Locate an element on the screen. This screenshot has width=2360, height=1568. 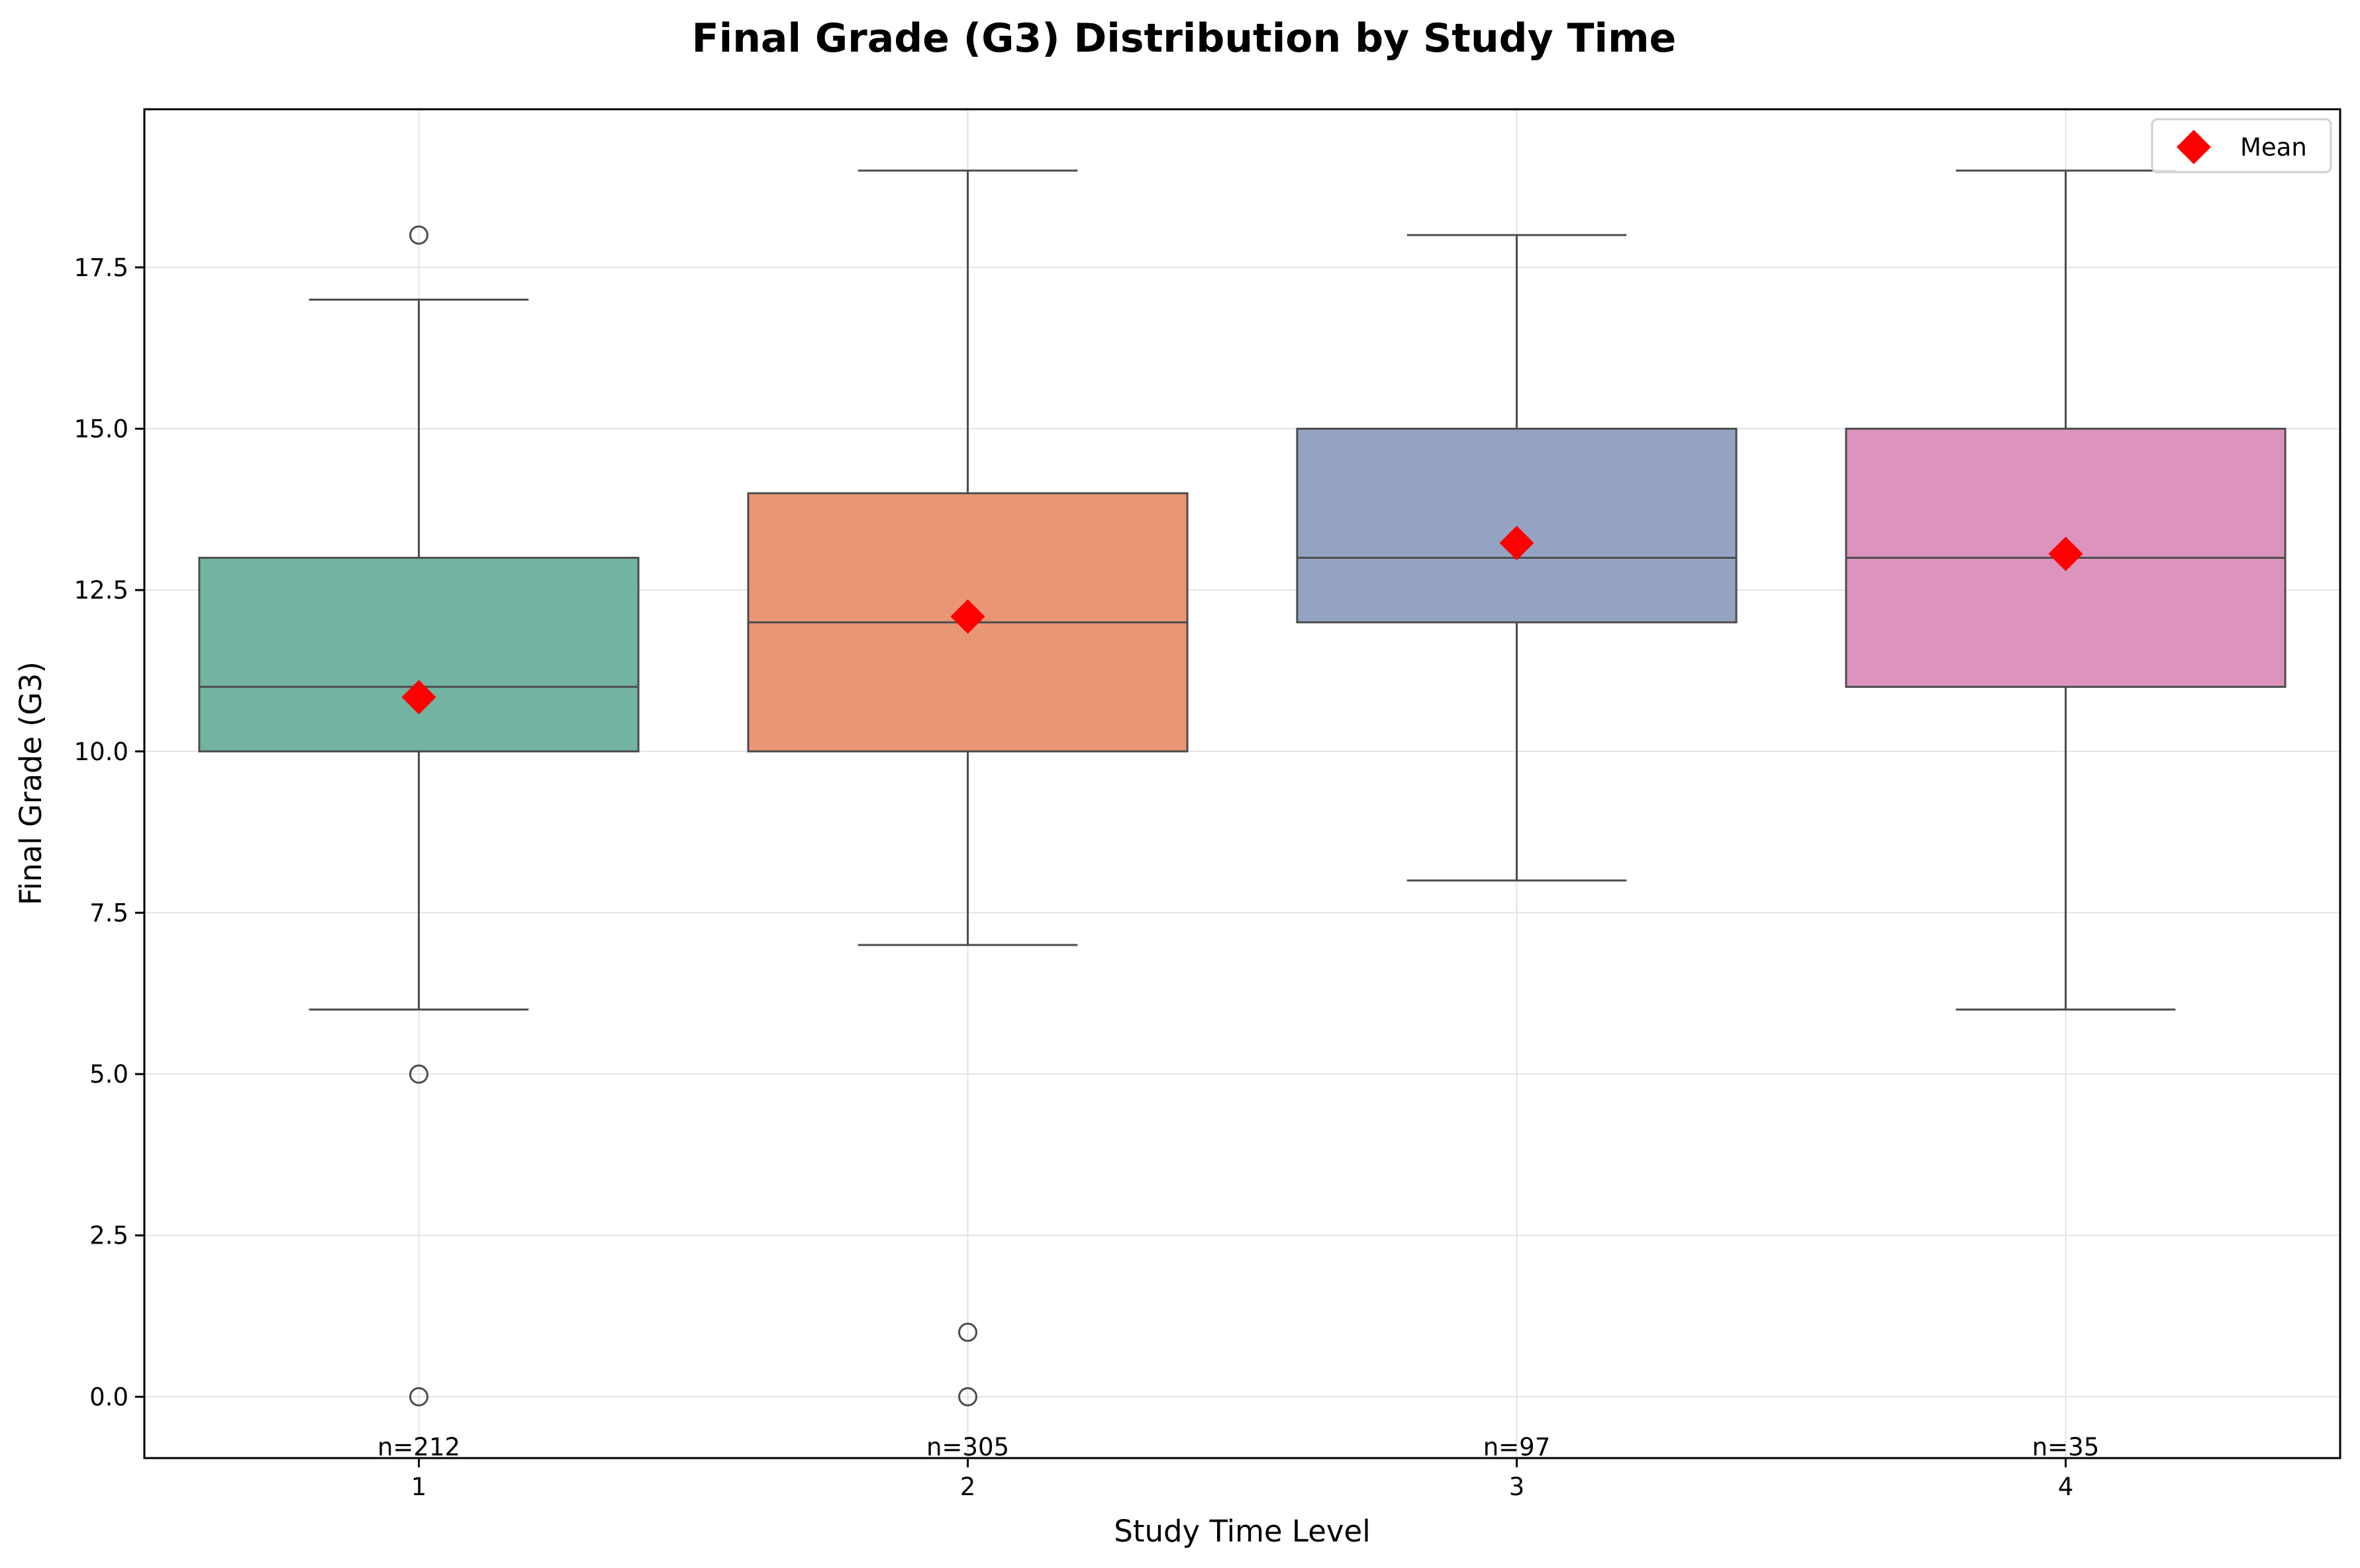
n-label-2: n=305 is located at coordinates (967, 1447).